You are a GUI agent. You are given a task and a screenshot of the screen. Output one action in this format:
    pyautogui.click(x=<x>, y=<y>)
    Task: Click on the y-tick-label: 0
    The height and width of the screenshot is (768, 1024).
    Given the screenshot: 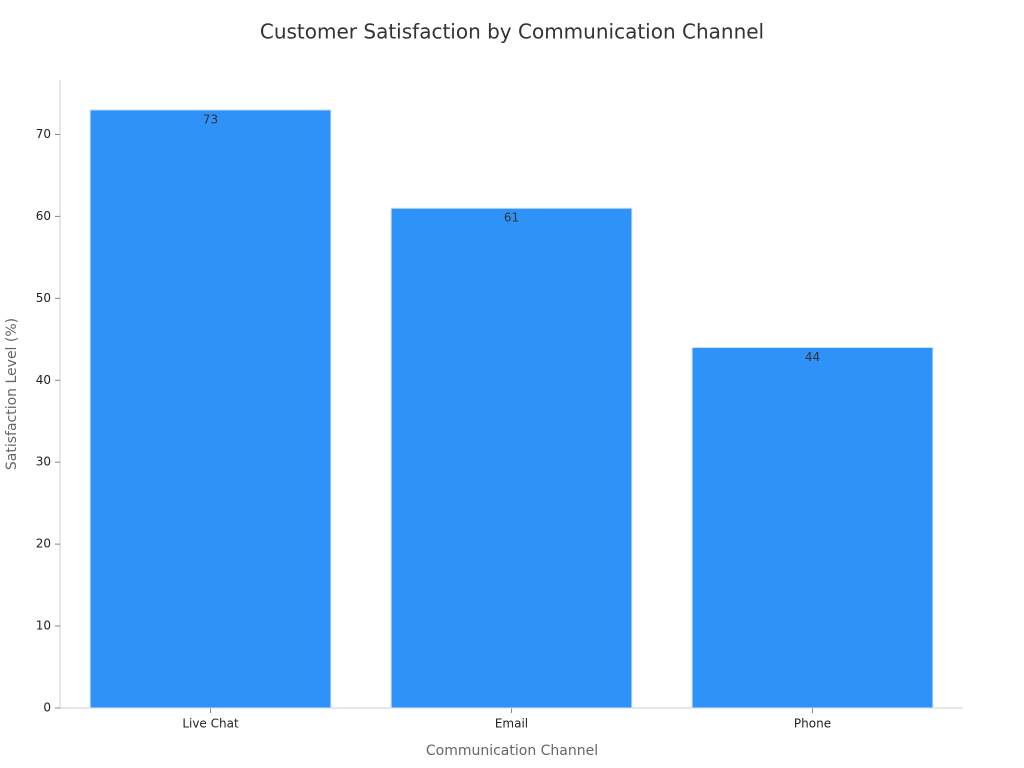 What is the action you would take?
    pyautogui.click(x=47, y=708)
    